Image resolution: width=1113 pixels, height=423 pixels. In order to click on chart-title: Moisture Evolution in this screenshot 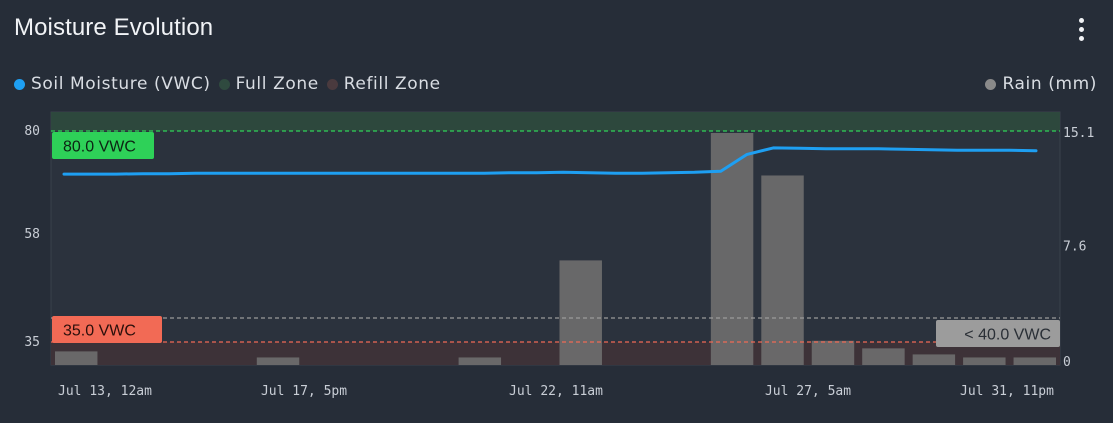, I will do `click(114, 27)`.